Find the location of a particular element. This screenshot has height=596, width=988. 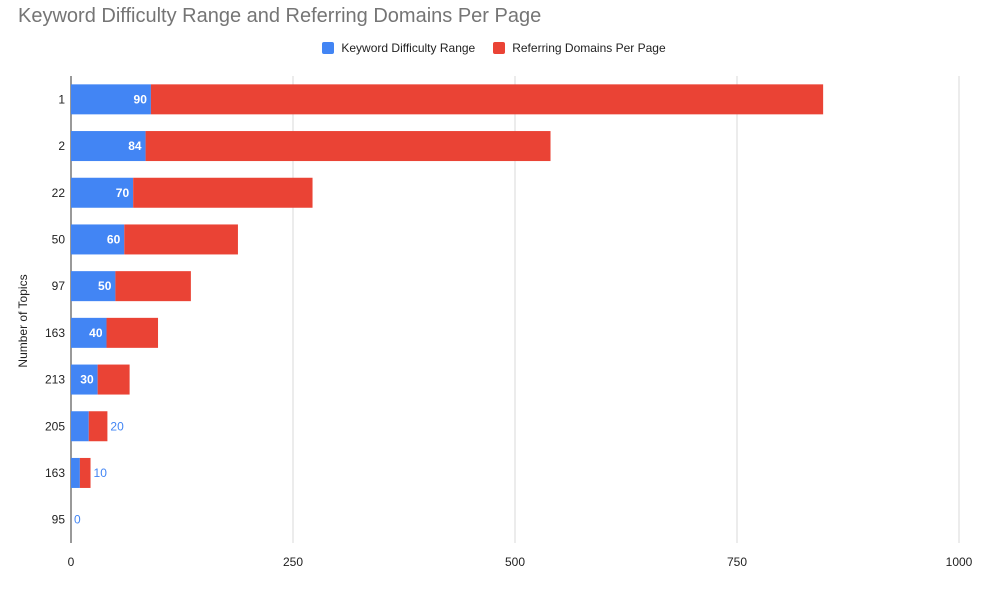

x-tick-label: 250 is located at coordinates (293, 562).